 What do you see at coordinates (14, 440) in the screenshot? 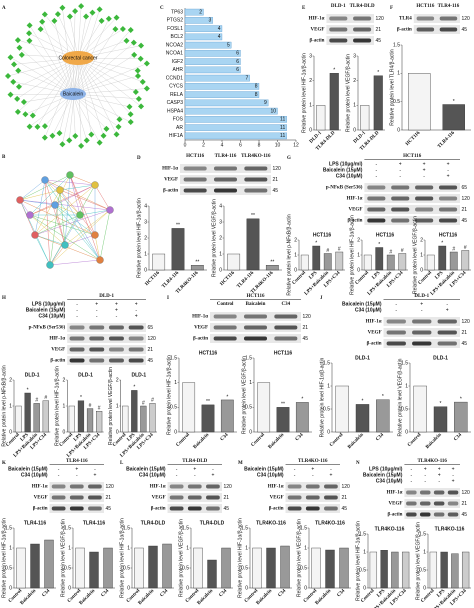
I see `x-tick-label: Control` at bounding box center [14, 440].